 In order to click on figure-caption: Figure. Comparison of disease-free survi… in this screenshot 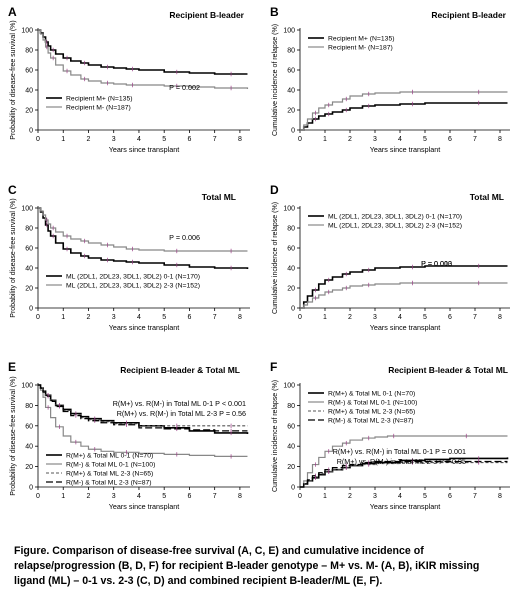, I will do `click(247, 566)`.